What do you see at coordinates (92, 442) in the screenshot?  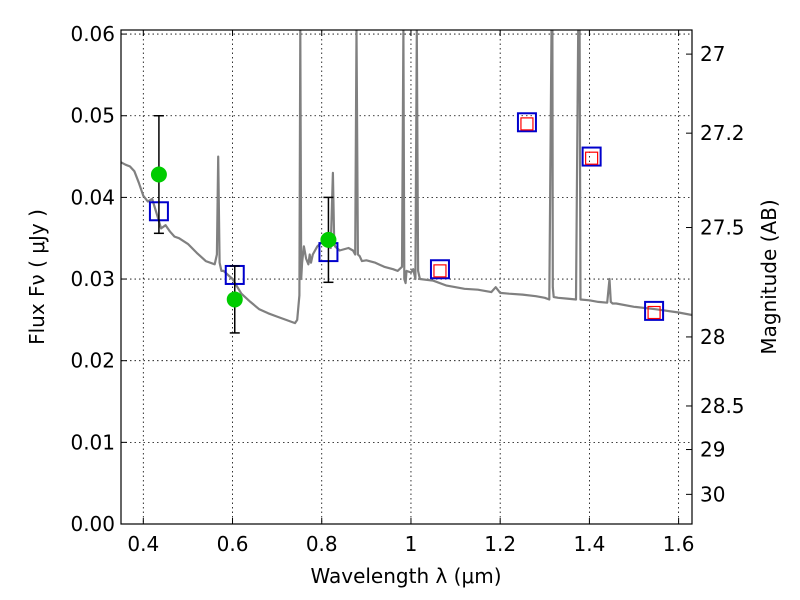 I see `y-tick-label: 0.01` at bounding box center [92, 442].